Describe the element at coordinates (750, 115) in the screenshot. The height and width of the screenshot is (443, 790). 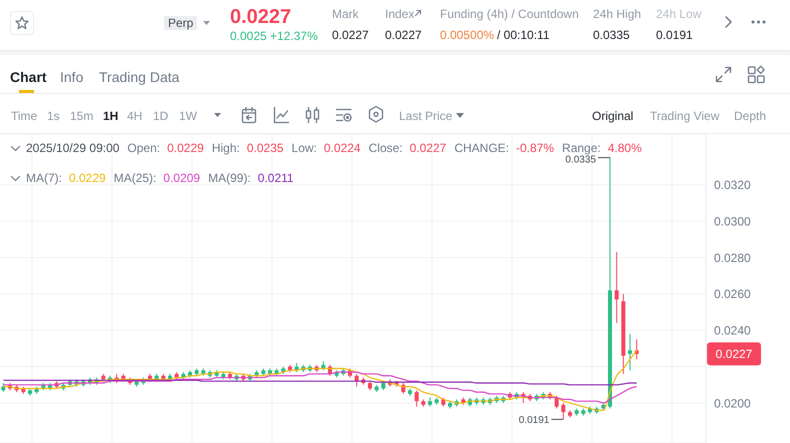
I see `text: Depth` at that location.